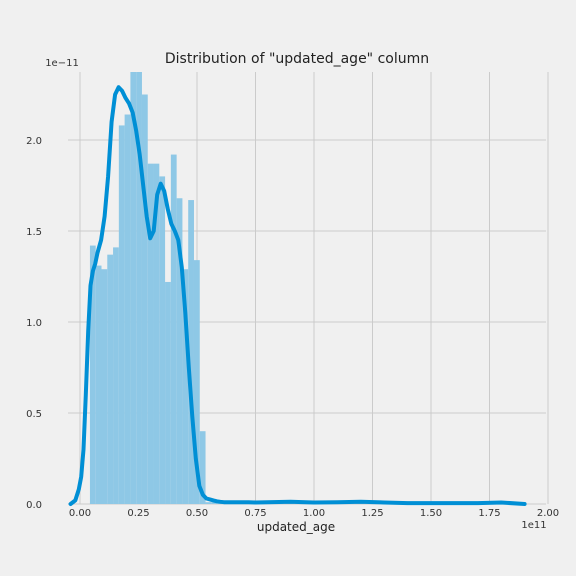  What do you see at coordinates (296, 527) in the screenshot?
I see `x-axis-label: updated_age` at bounding box center [296, 527].